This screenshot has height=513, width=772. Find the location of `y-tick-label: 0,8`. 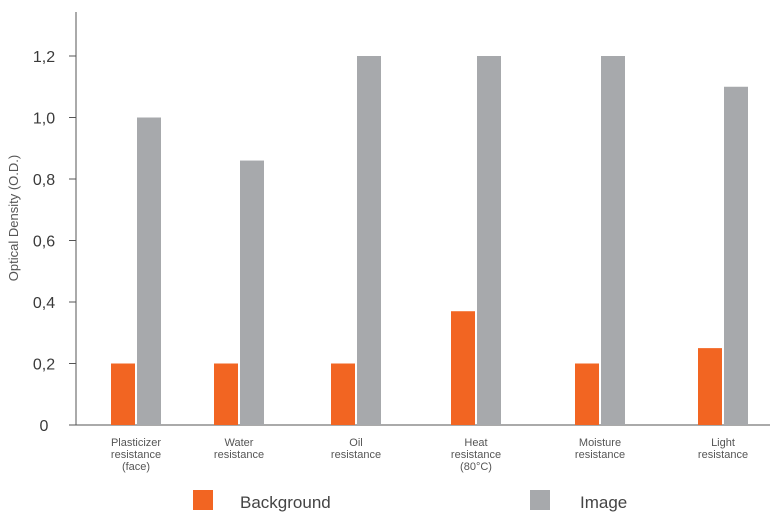

y-tick-label: 0,8 is located at coordinates (44, 180).